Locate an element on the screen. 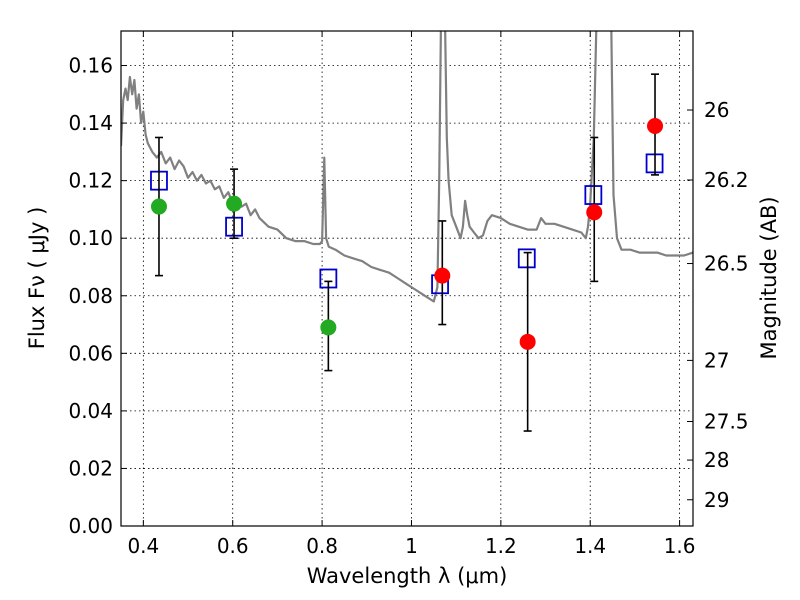  x-tick-label: 1.2 is located at coordinates (501, 546).